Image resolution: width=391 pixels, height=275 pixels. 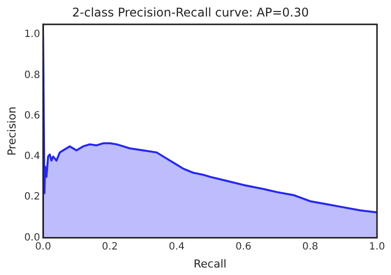 I want to click on y-tick-label: 0.0, so click(x=32, y=238).